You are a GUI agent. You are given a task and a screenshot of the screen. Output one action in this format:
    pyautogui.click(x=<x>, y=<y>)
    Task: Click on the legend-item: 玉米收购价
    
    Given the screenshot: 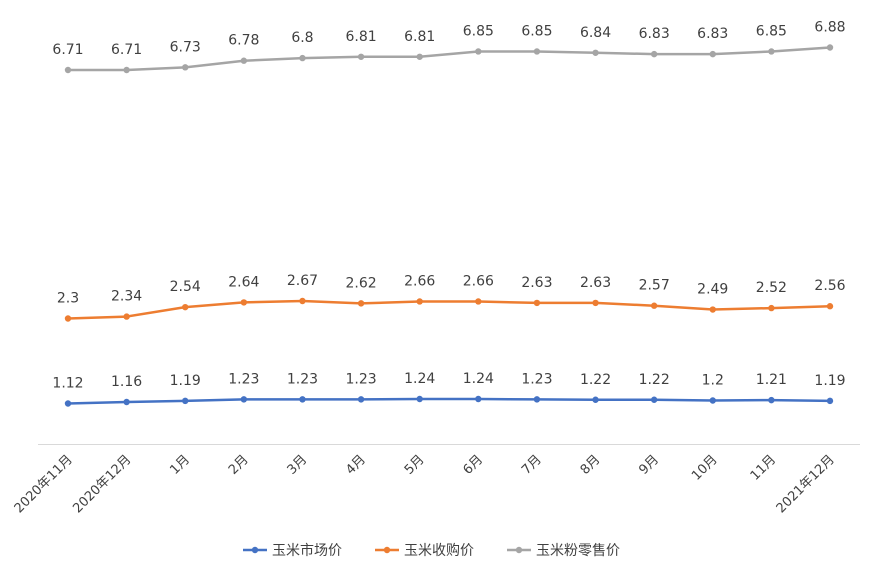 What is the action you would take?
    pyautogui.click(x=424, y=551)
    